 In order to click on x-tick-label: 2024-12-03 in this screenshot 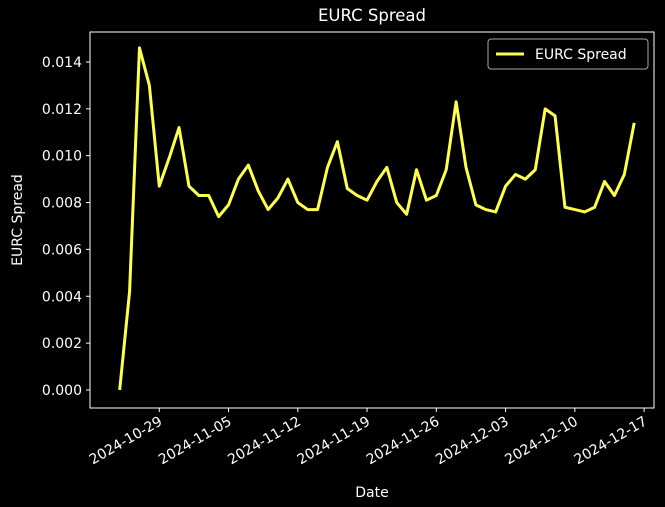, I will do `click(472, 441)`.